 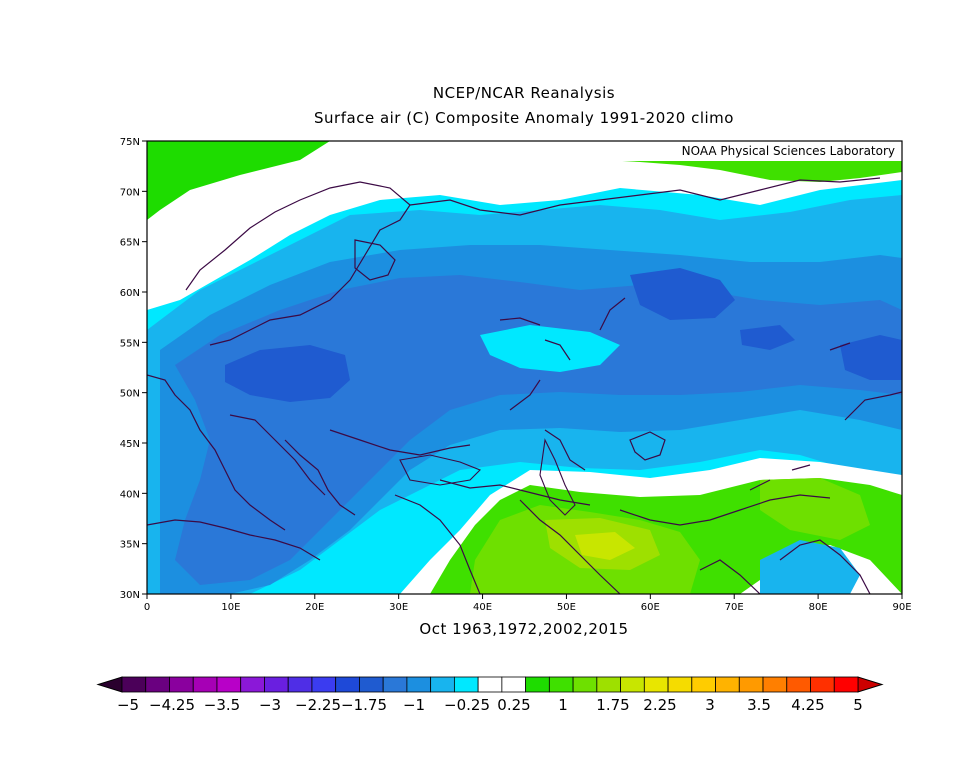 I want to click on credit-label: NOAA Physical Sciences Laboratory, so click(x=788, y=151).